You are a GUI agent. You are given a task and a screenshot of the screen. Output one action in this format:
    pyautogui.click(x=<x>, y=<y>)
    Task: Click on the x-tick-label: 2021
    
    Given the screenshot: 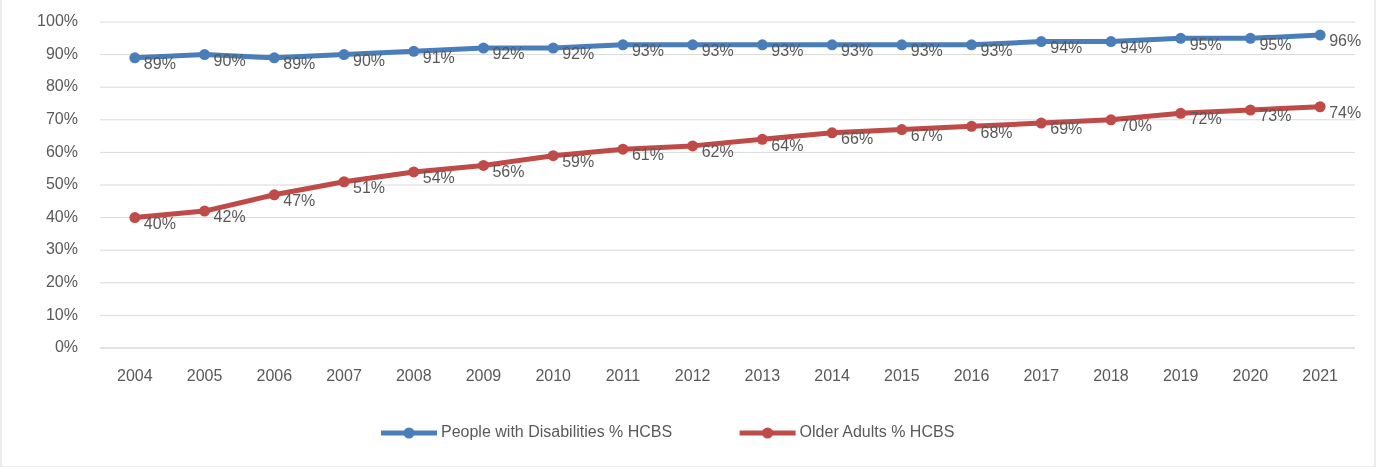 What is the action you would take?
    pyautogui.click(x=1320, y=375)
    